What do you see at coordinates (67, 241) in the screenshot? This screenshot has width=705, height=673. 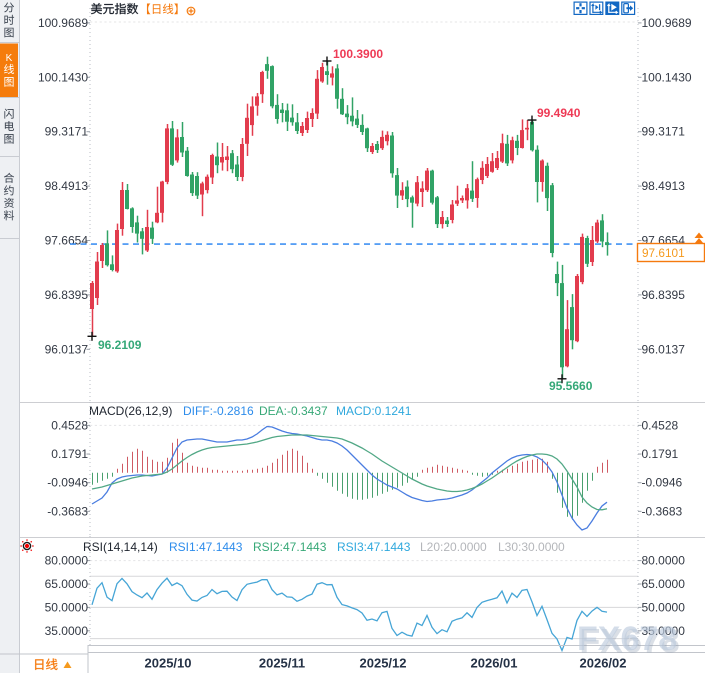 I see `svg-text: 97.6654` at bounding box center [67, 241].